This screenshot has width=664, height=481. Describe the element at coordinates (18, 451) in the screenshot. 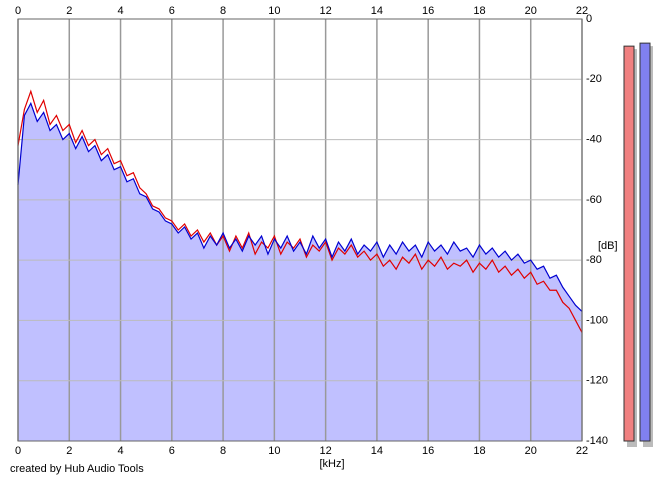

I see `x-tick-label: 0` at that location.